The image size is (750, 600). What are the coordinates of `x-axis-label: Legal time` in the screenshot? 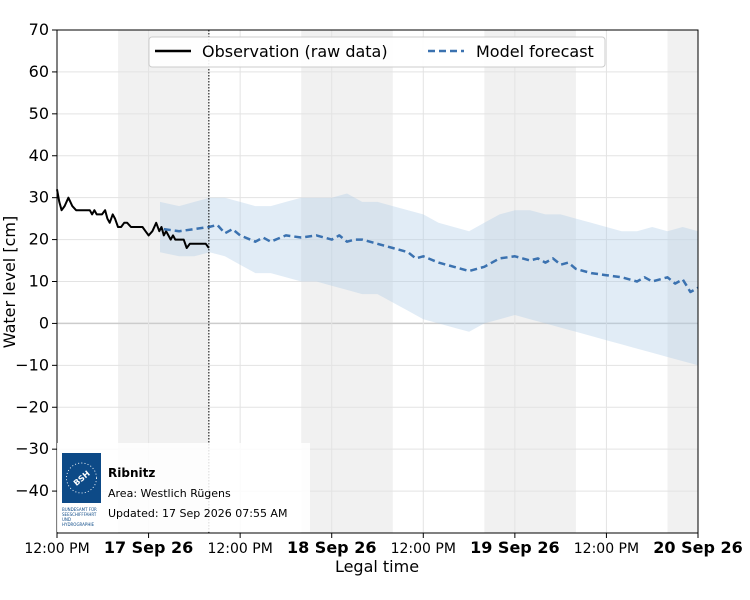 It's located at (377, 566).